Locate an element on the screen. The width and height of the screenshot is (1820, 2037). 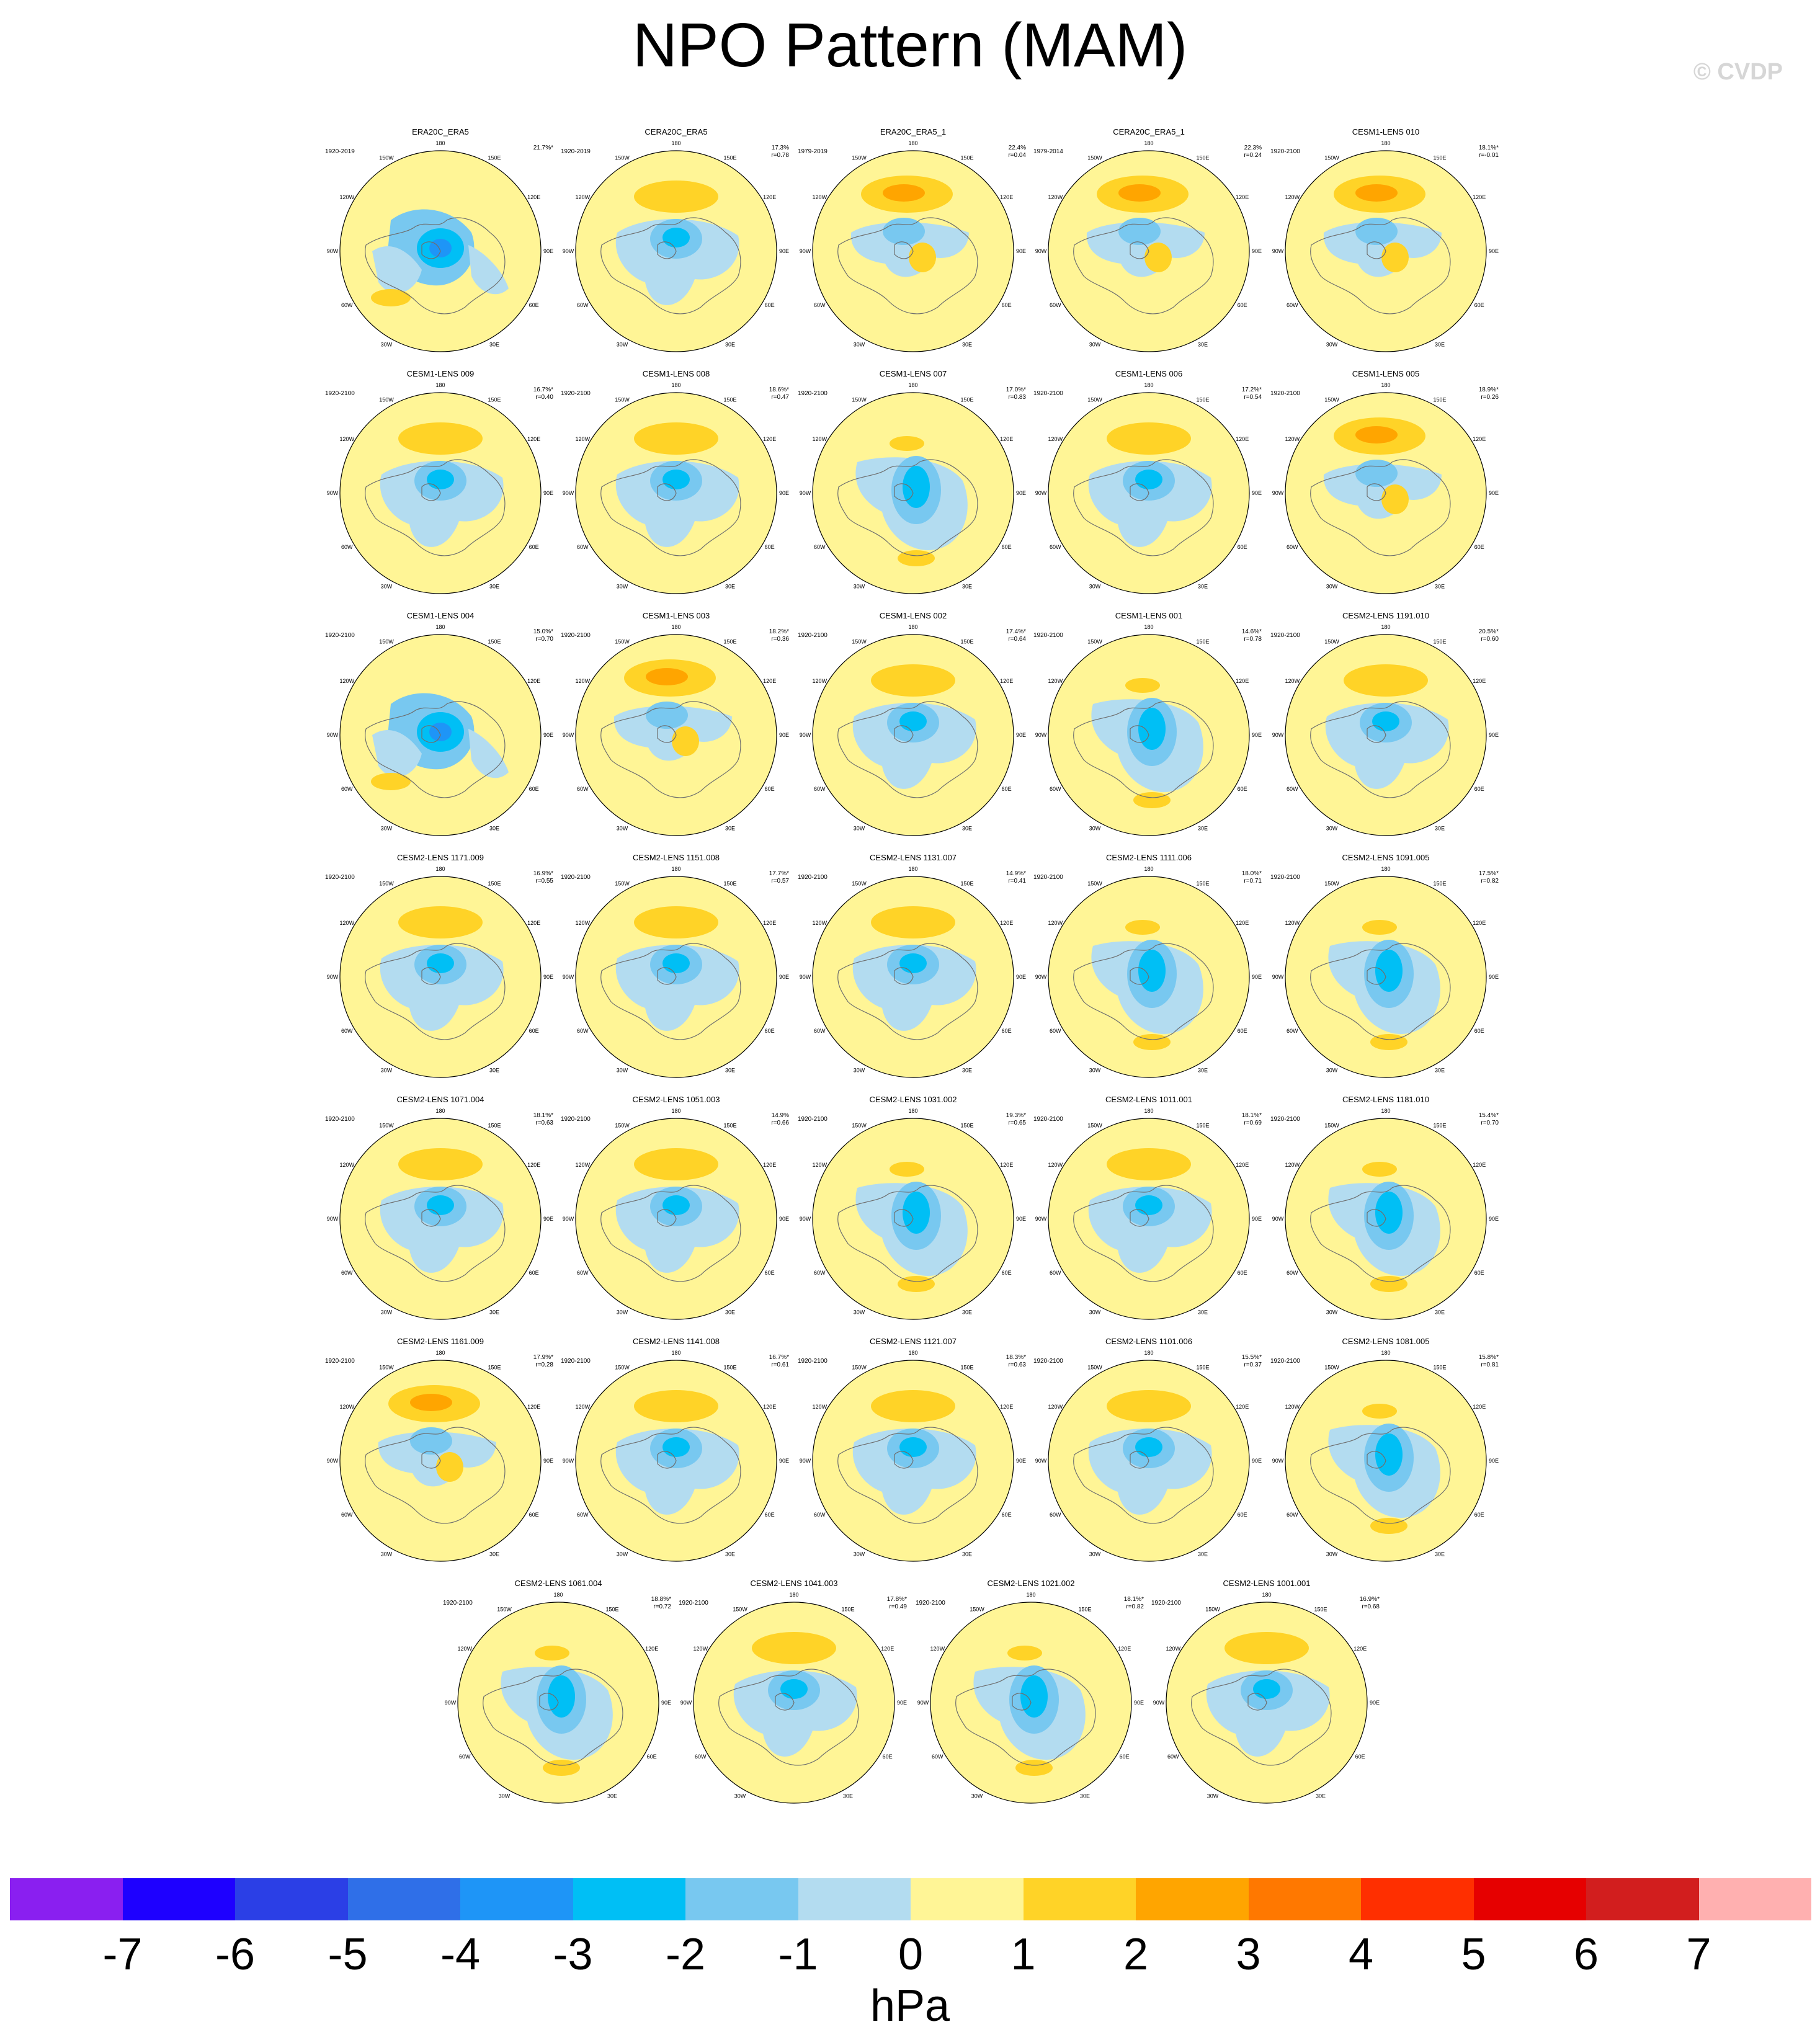
panel-title: CESM2-LENS 1121.007 is located at coordinates (913, 1341).